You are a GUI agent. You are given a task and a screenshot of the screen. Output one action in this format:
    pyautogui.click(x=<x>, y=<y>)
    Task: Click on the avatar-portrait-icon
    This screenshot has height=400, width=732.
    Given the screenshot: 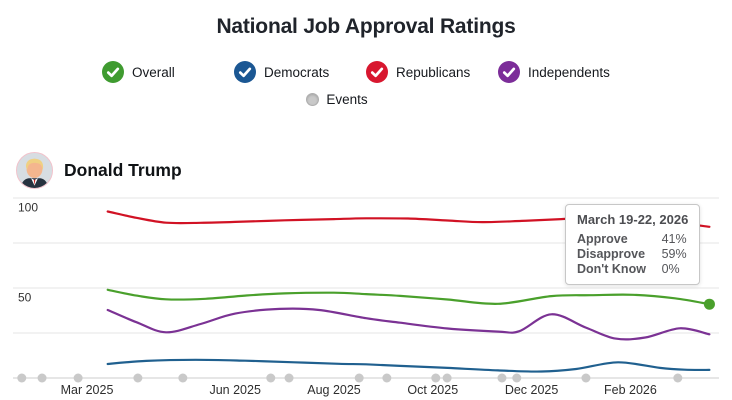 What is the action you would take?
    pyautogui.click(x=34, y=170)
    